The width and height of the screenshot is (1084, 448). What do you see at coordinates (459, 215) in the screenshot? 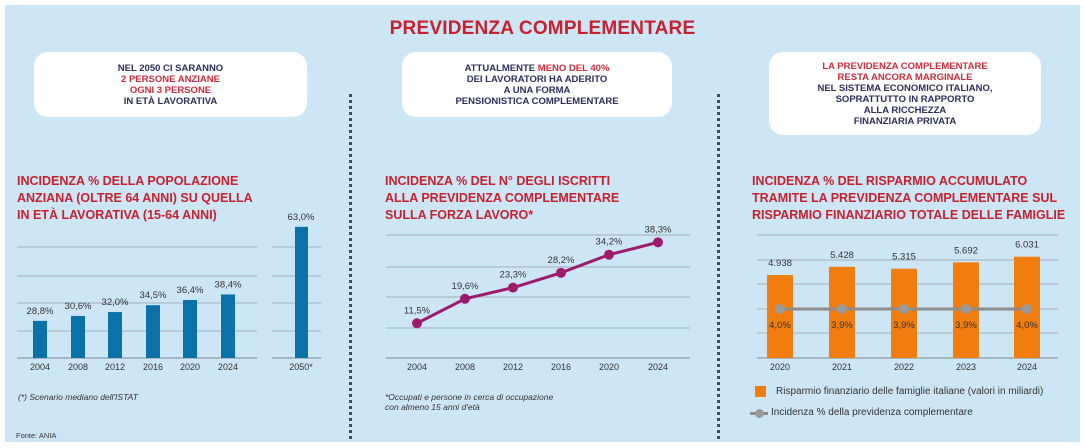
I see `chart-title-line: SULLA FORZA LAVORO*` at bounding box center [459, 215].